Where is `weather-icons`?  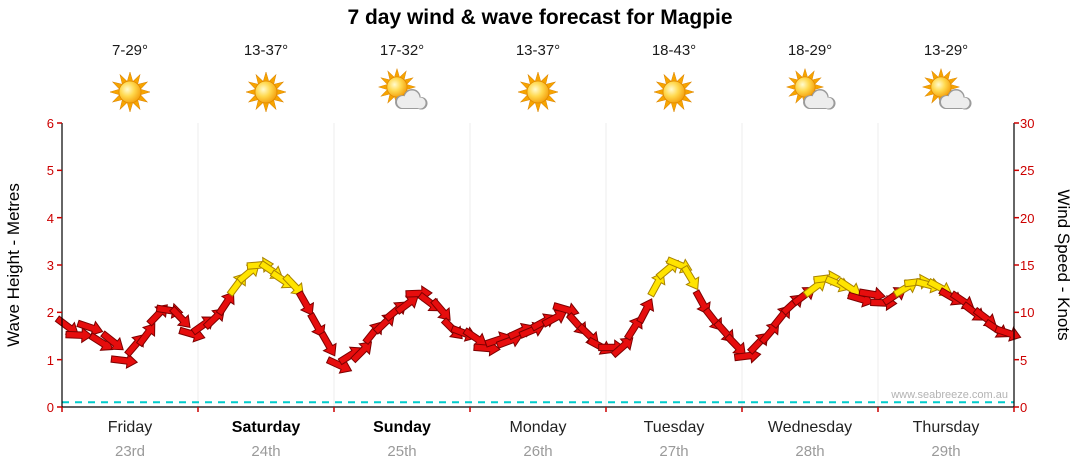
weather-icons is located at coordinates (540, 90).